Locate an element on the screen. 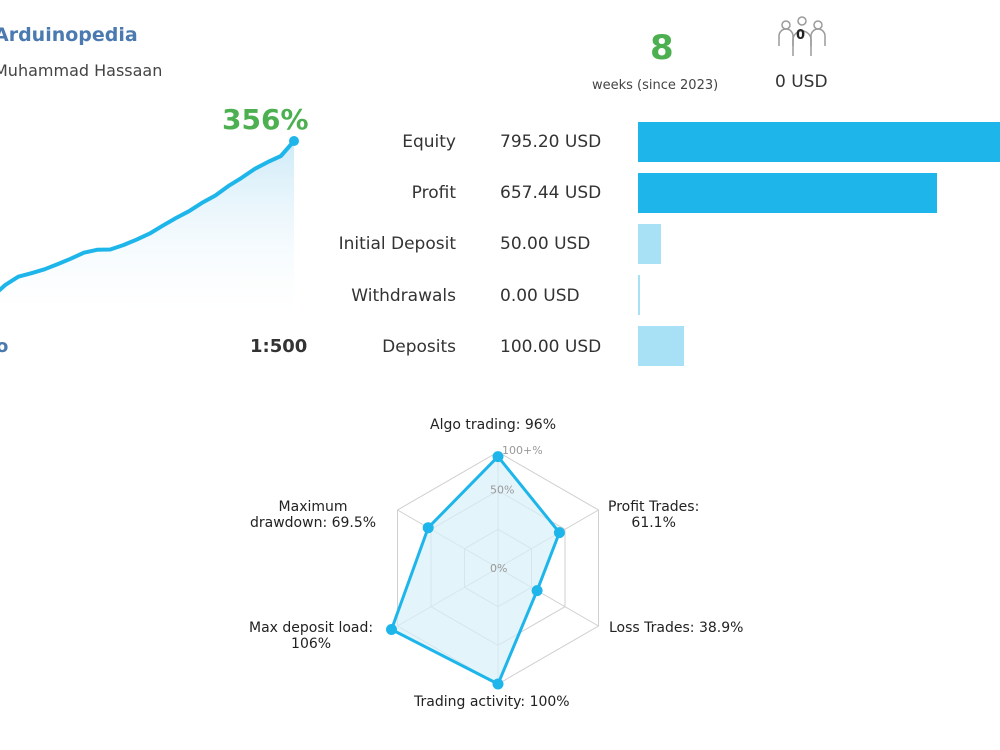 The image size is (1000, 750). radar-label-line: 106% is located at coordinates (311, 644).